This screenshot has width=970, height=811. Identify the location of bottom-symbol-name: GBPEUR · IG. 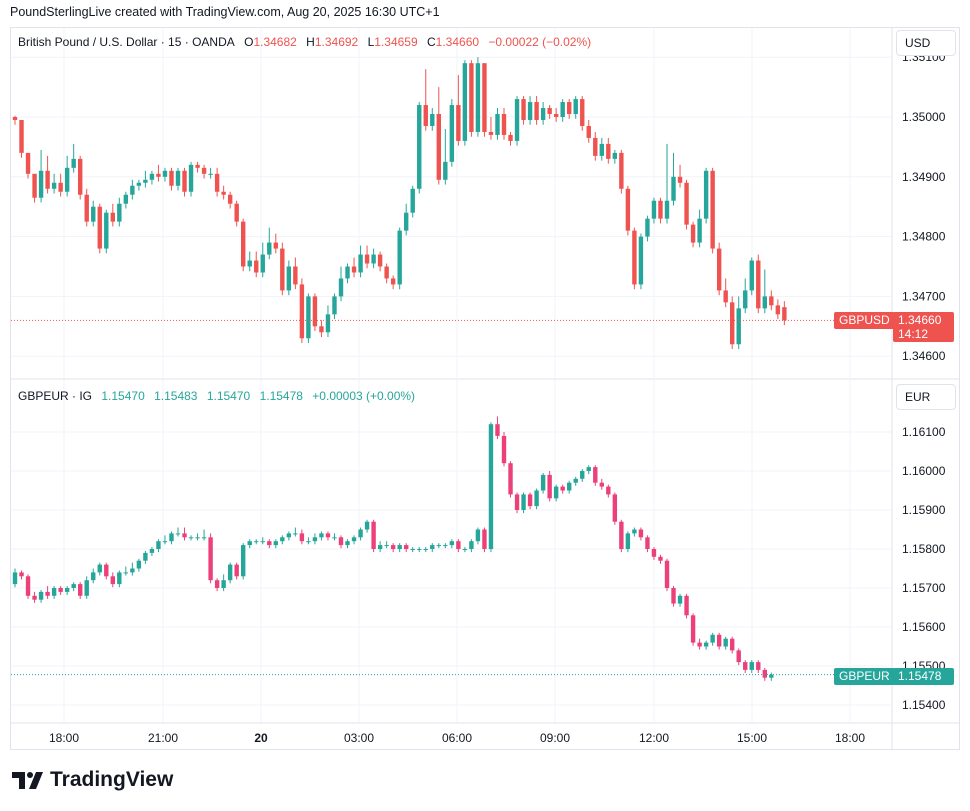
(55, 396).